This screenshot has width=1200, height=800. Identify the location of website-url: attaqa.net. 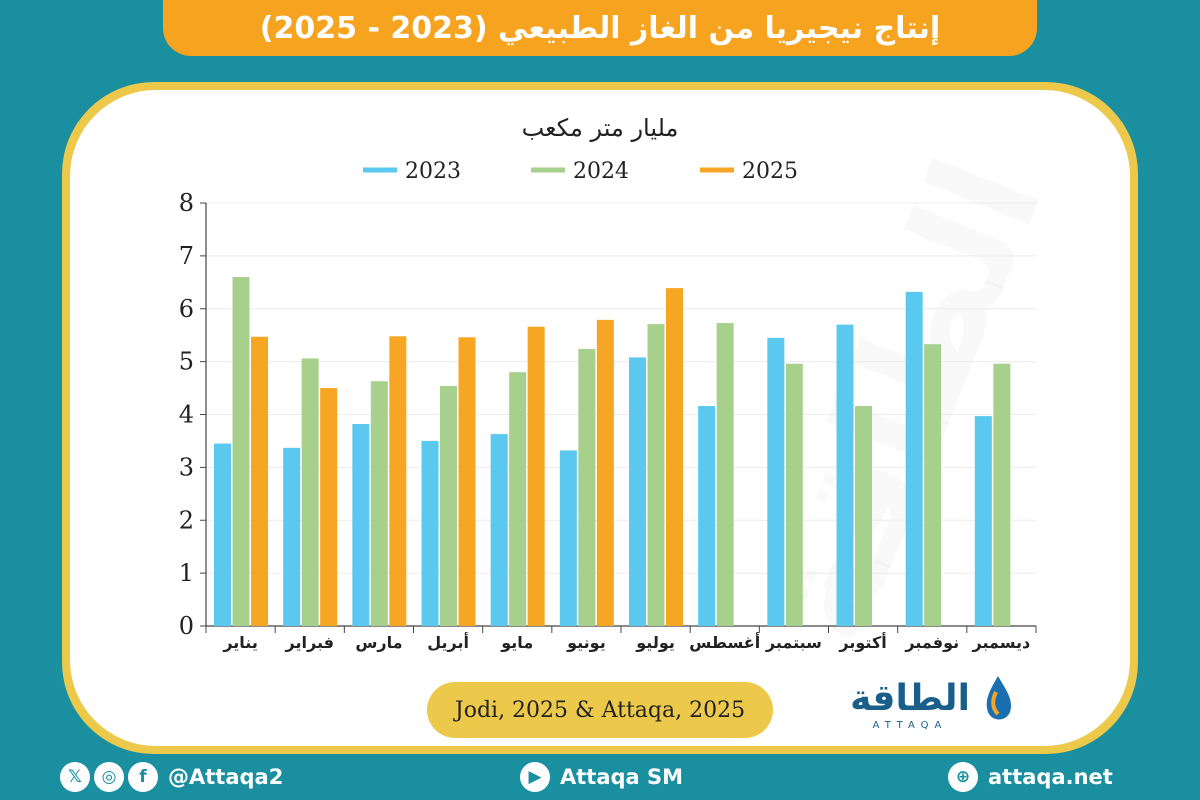
(1050, 777).